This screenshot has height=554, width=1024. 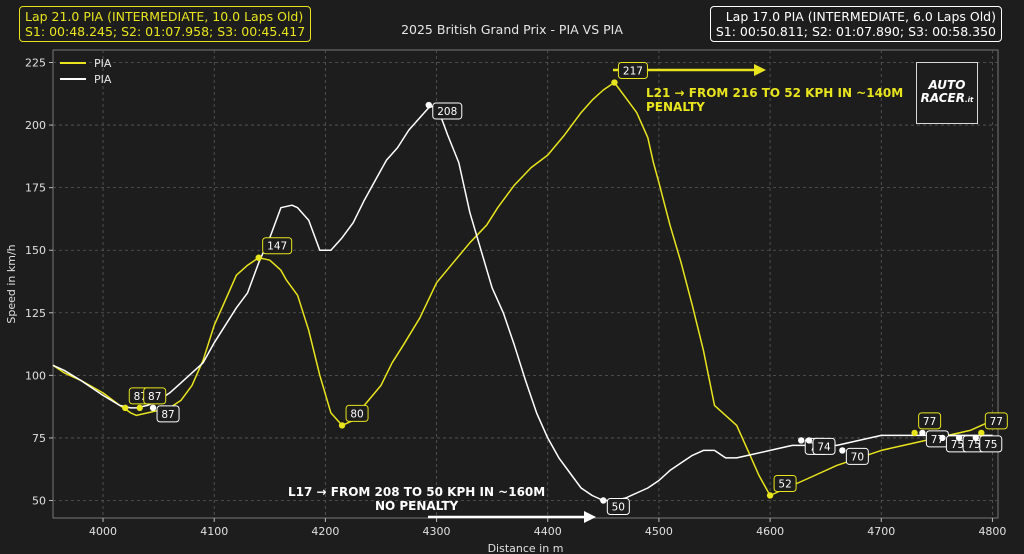 I want to click on autoracer-logo: AUTO RACER.it, so click(x=947, y=93).